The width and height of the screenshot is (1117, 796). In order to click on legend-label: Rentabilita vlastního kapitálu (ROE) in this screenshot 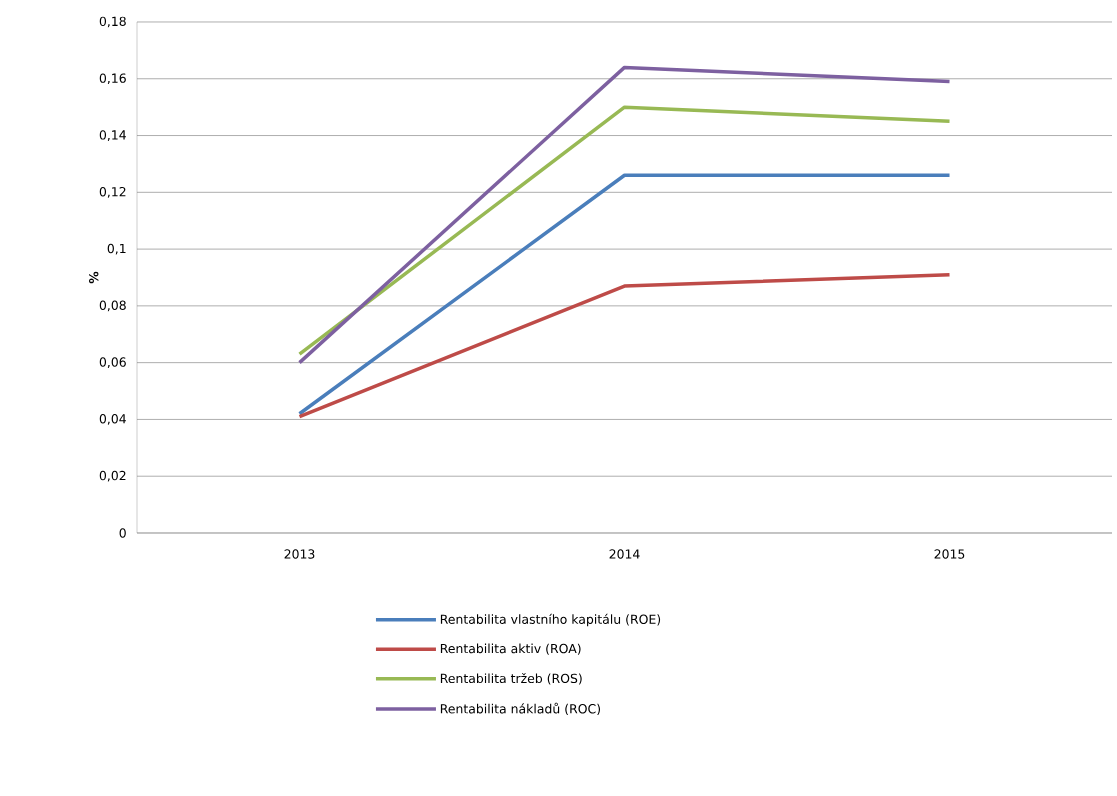, I will do `click(550, 620)`.